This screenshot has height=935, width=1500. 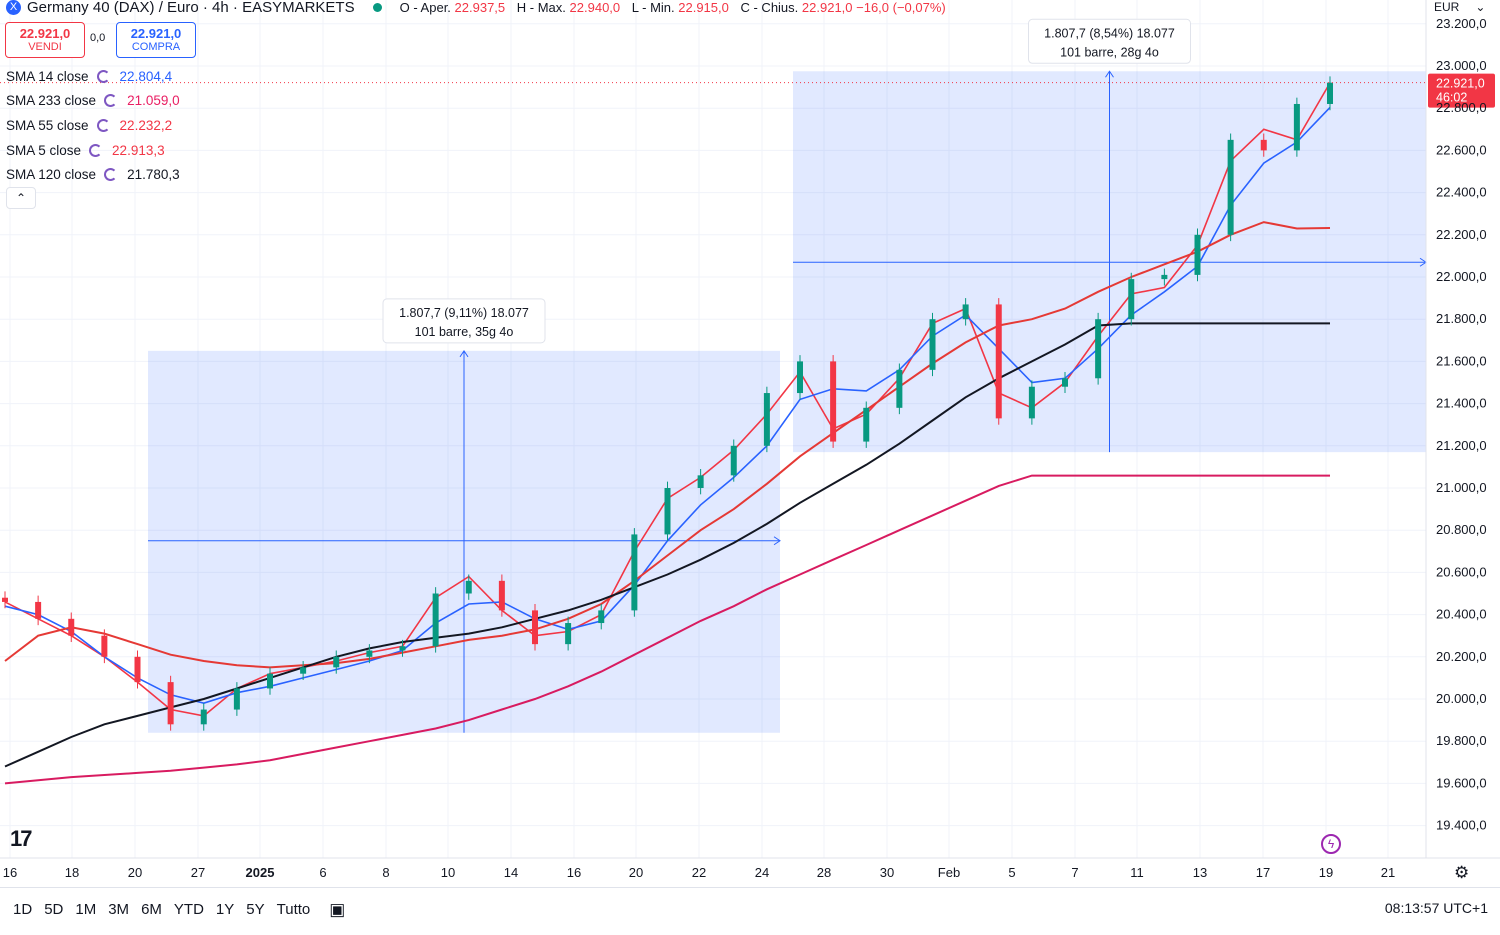 I want to click on x-tick-label: 13, so click(x=1200, y=872).